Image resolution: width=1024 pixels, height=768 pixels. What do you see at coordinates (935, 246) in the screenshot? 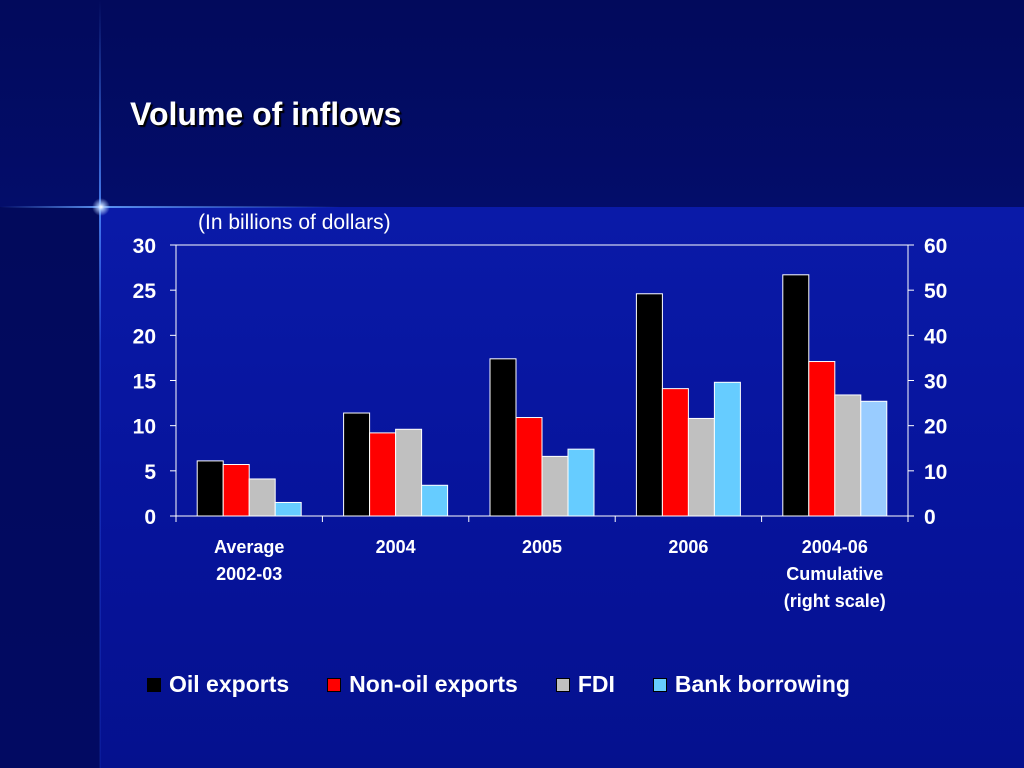
I see `right-axis-tick-label: 60` at bounding box center [935, 246].